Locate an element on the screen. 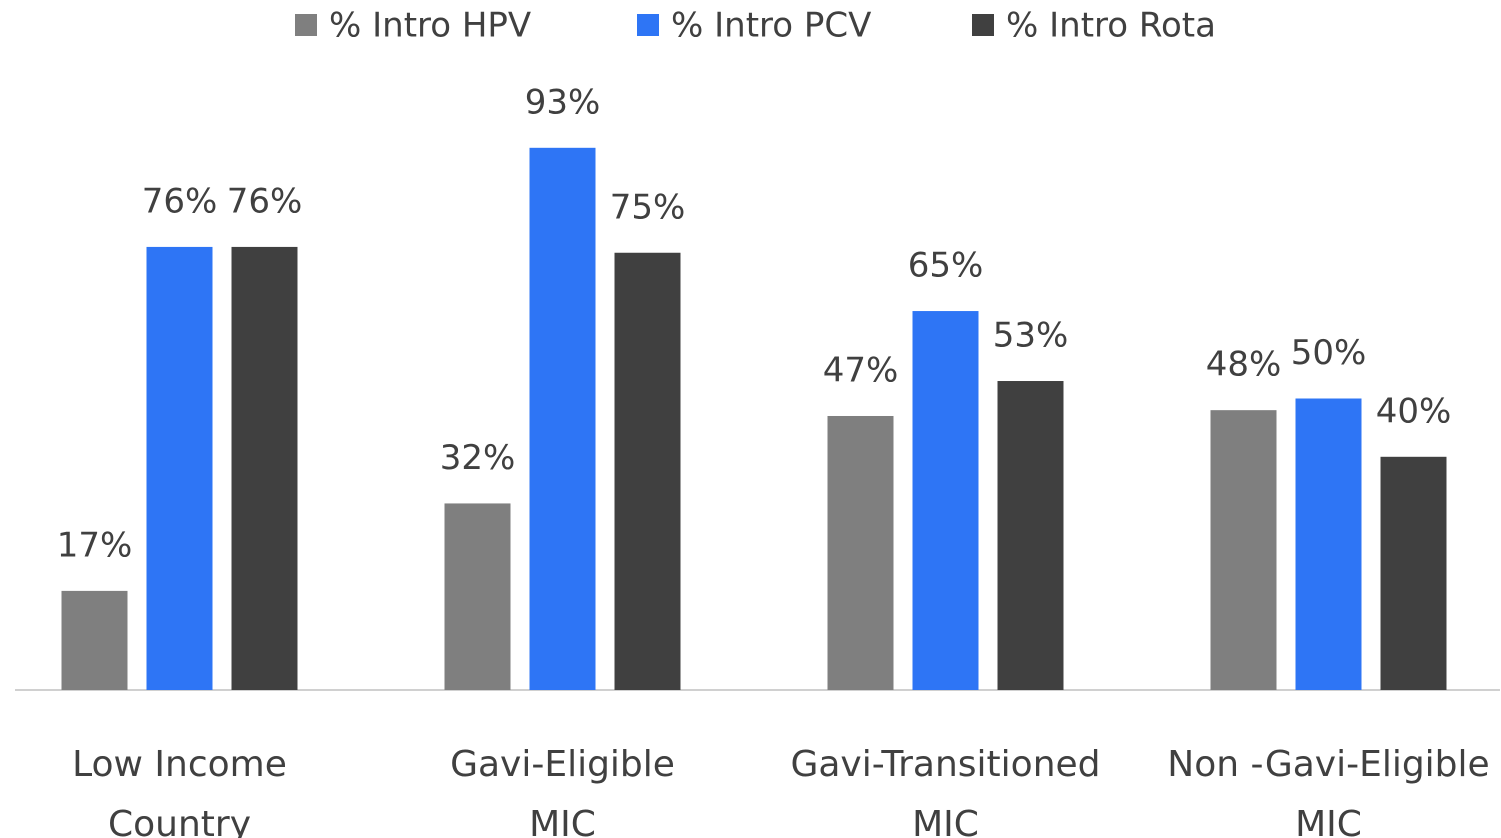 The height and width of the screenshot is (838, 1501). data-label: 17% is located at coordinates (95, 545).